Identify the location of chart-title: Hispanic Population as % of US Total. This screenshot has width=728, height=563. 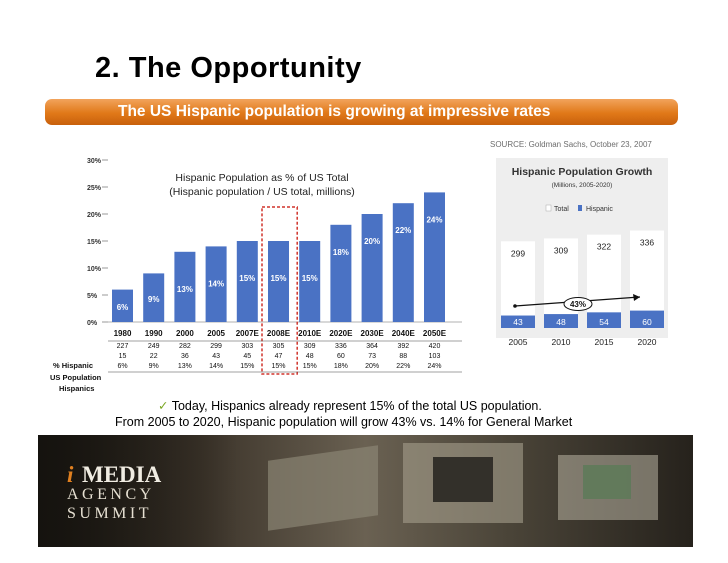
(261, 178).